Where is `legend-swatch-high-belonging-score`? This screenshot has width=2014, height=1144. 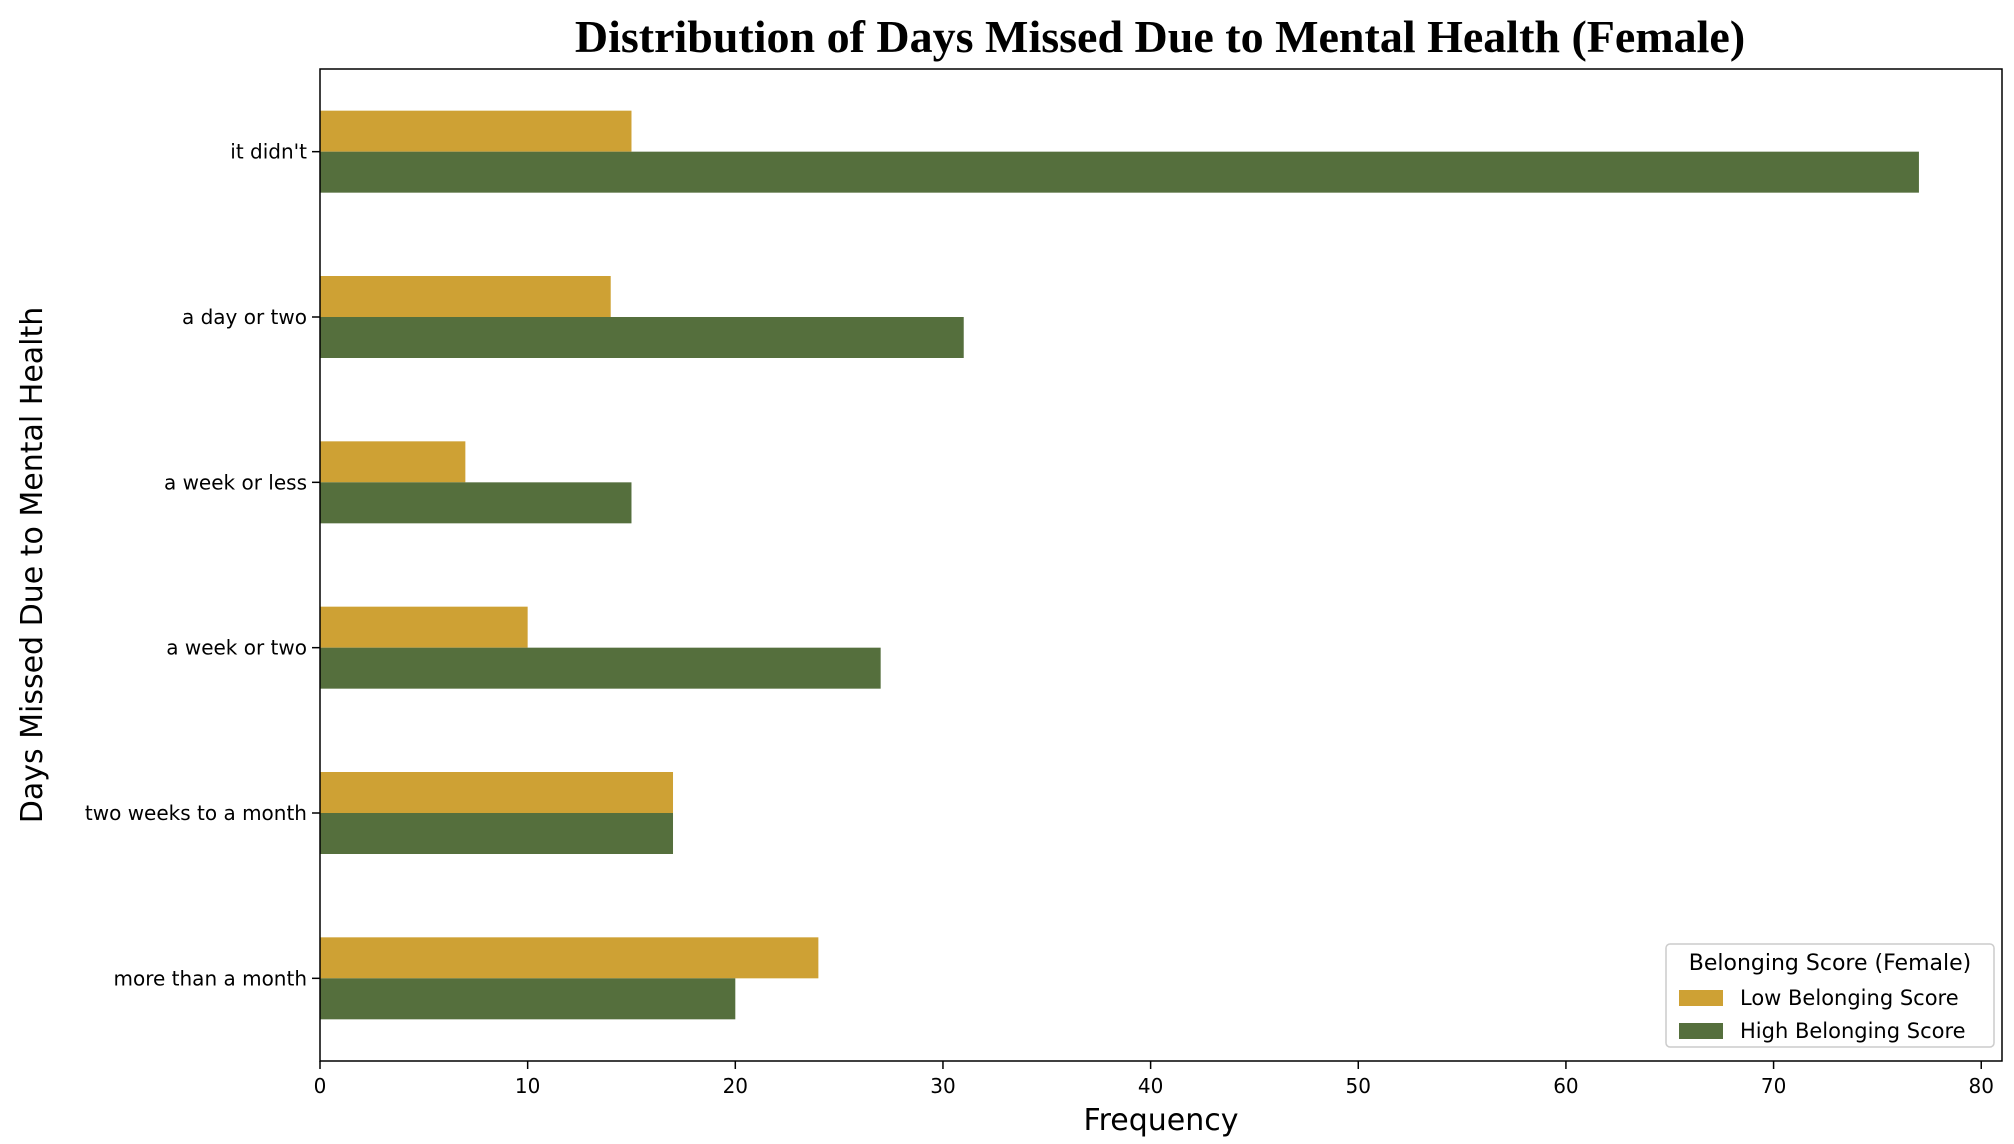 legend-swatch-high-belonging-score is located at coordinates (1701, 1031).